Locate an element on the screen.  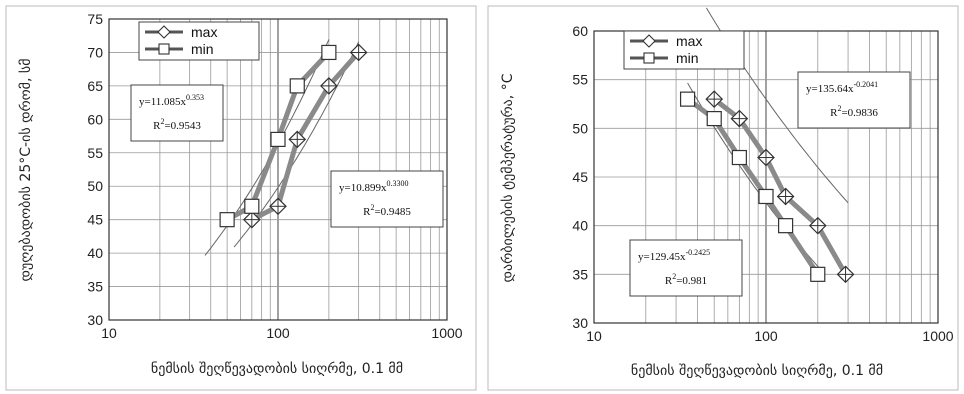
chart2-legend-label-min: min is located at coordinates (687, 58).